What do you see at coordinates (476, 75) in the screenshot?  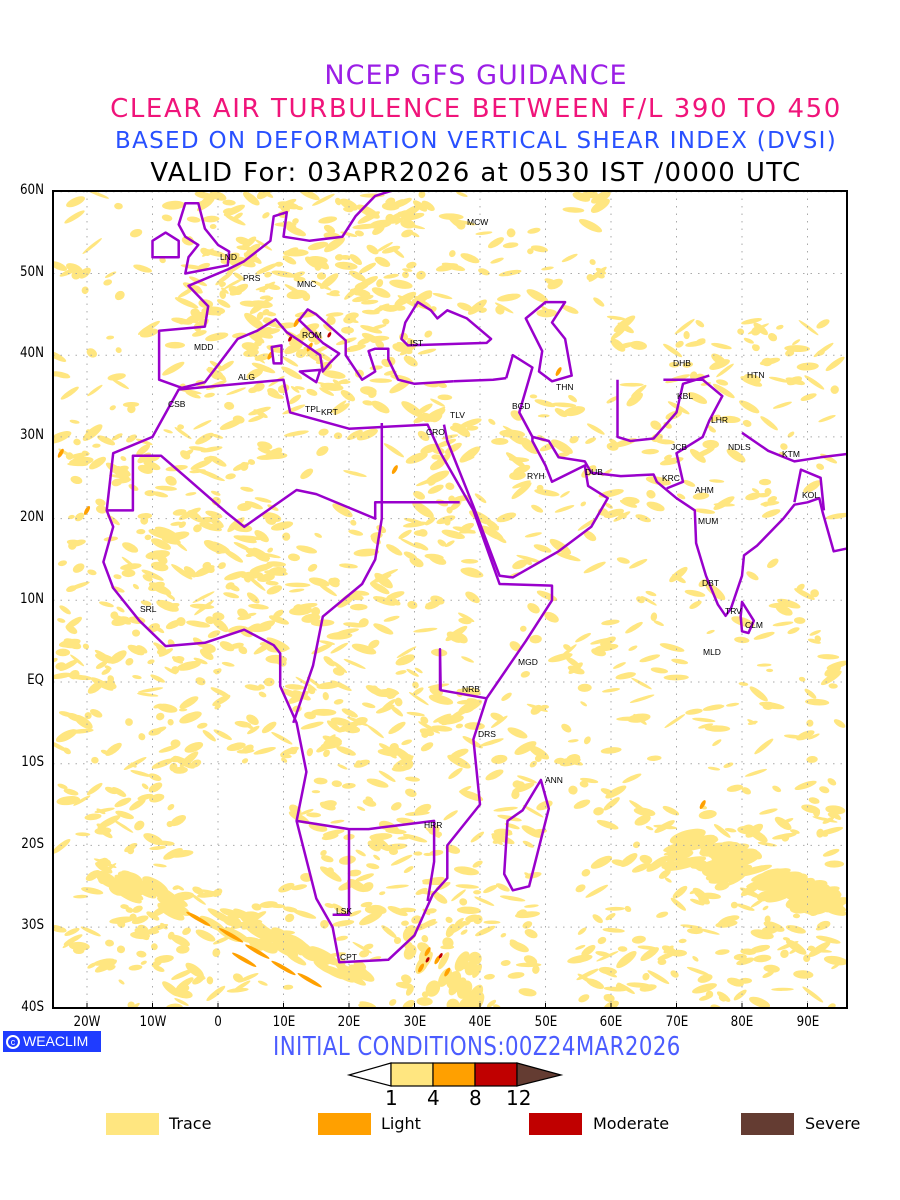 I see `title-line-1: NCEP GFS GUIDANCE` at bounding box center [476, 75].